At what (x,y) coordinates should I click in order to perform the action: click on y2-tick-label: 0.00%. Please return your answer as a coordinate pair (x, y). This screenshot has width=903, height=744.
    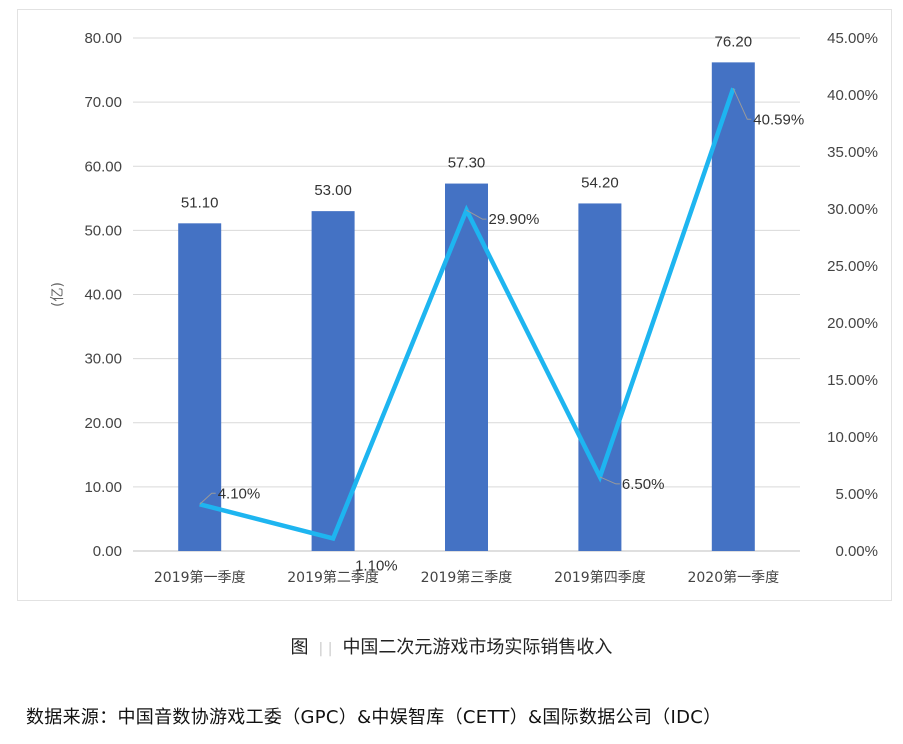
    Looking at the image, I should click on (856, 551).